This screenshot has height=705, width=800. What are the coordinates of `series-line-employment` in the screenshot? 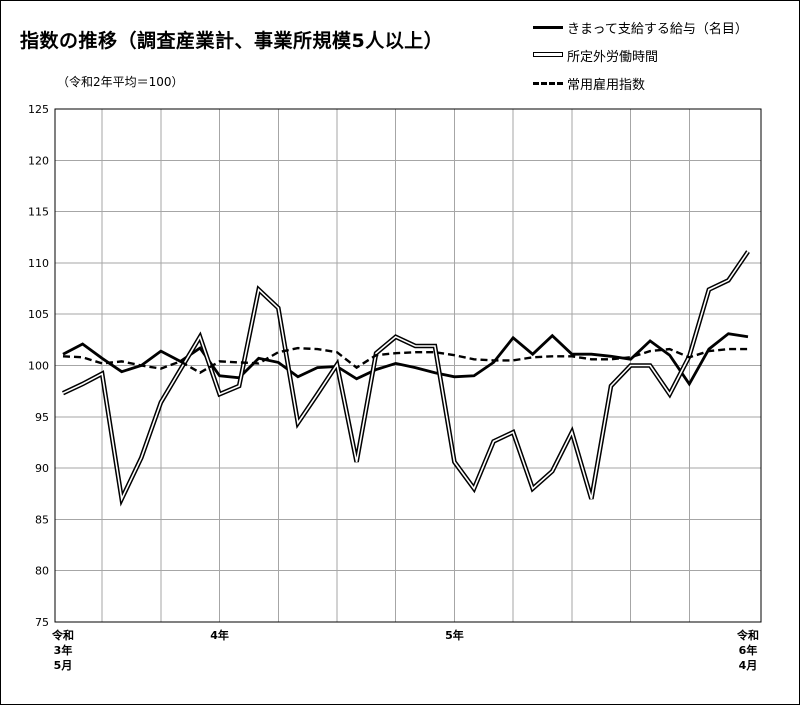 It's located at (405, 360).